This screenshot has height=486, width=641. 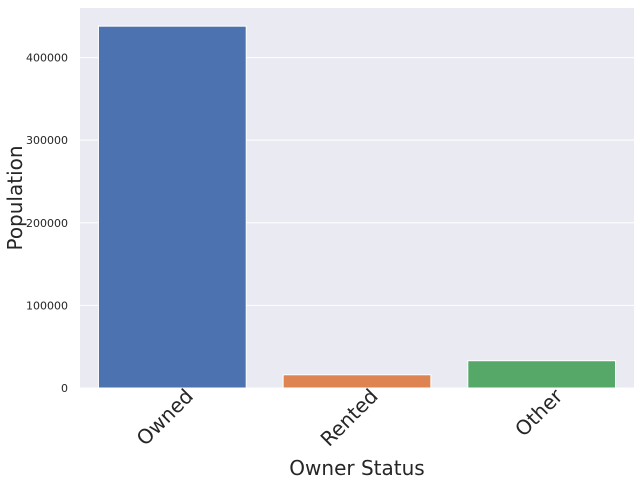 I want to click on x-tick-label-rented: Rented, so click(x=349, y=417).